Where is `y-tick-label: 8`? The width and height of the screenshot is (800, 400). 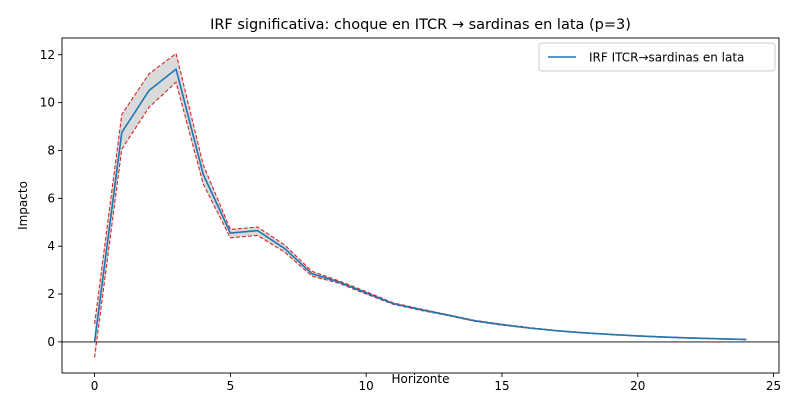
y-tick-label: 8 is located at coordinates (51, 150).